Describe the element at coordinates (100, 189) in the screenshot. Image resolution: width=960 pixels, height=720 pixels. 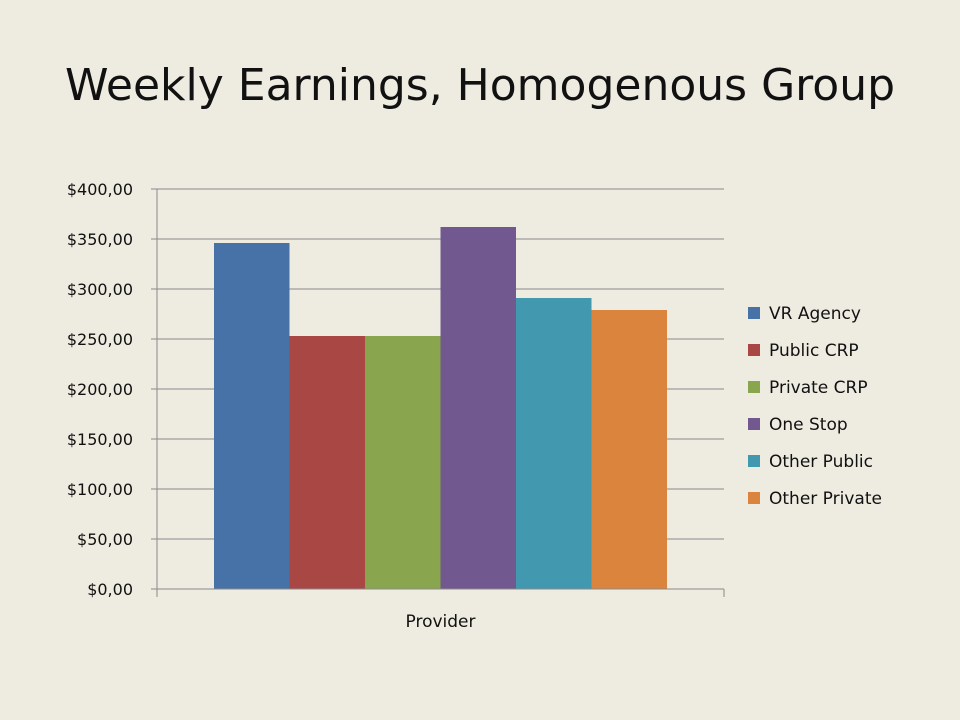
I see `y-tick-label: $400,00` at that location.